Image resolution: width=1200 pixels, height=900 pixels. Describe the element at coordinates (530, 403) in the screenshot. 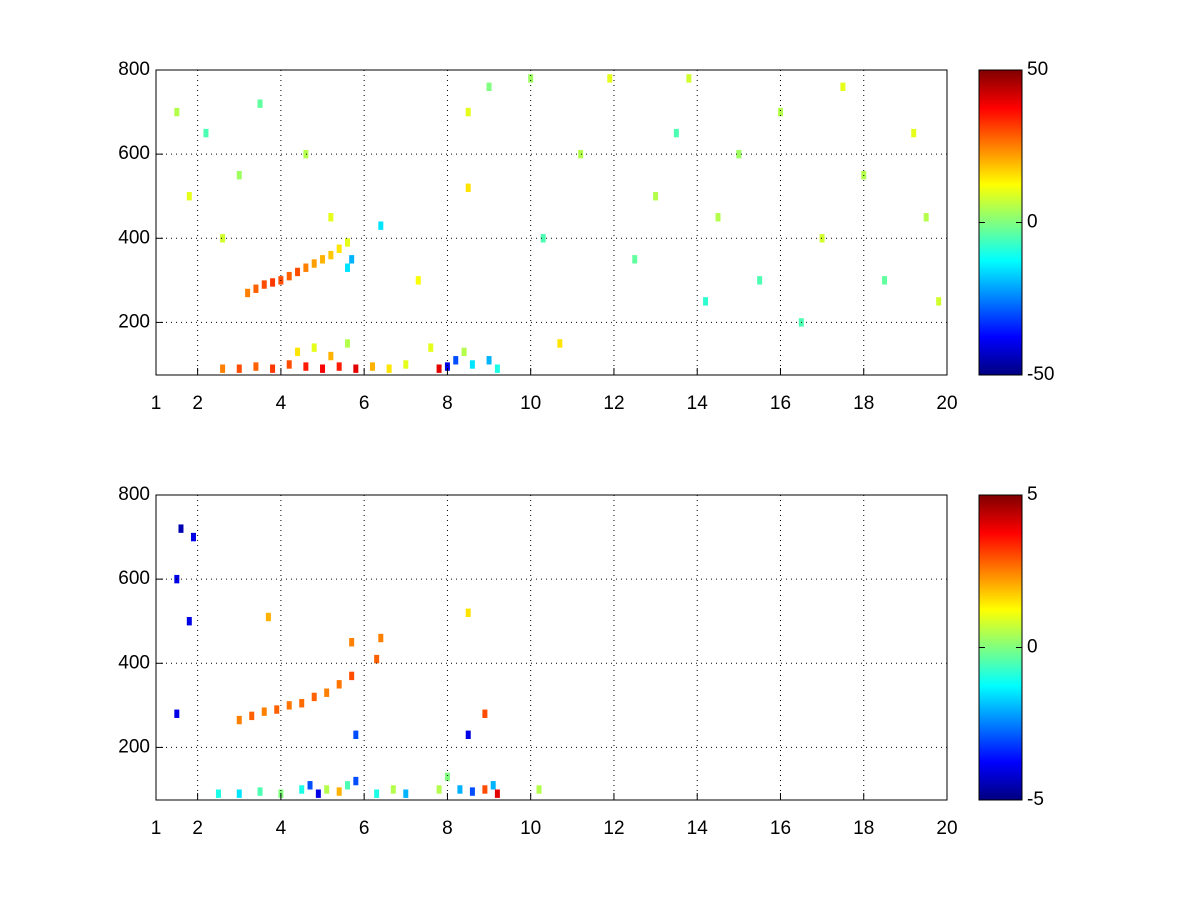

I see `x-tick-label: 10` at that location.